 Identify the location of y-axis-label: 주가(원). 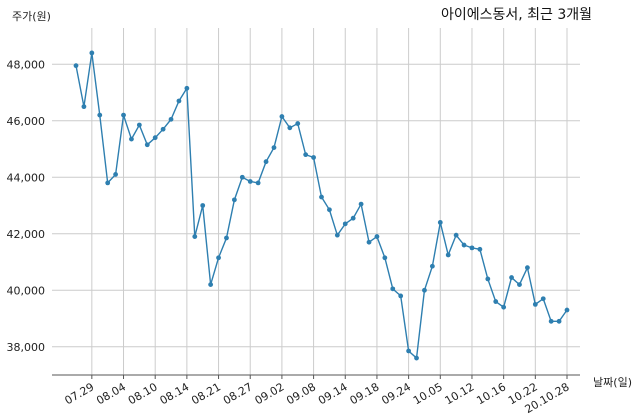
(31, 16).